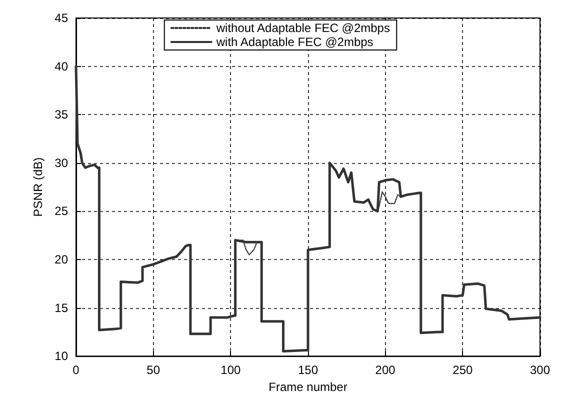 The image size is (561, 406). I want to click on y-axis-title: PSNR (dB), so click(37, 187).